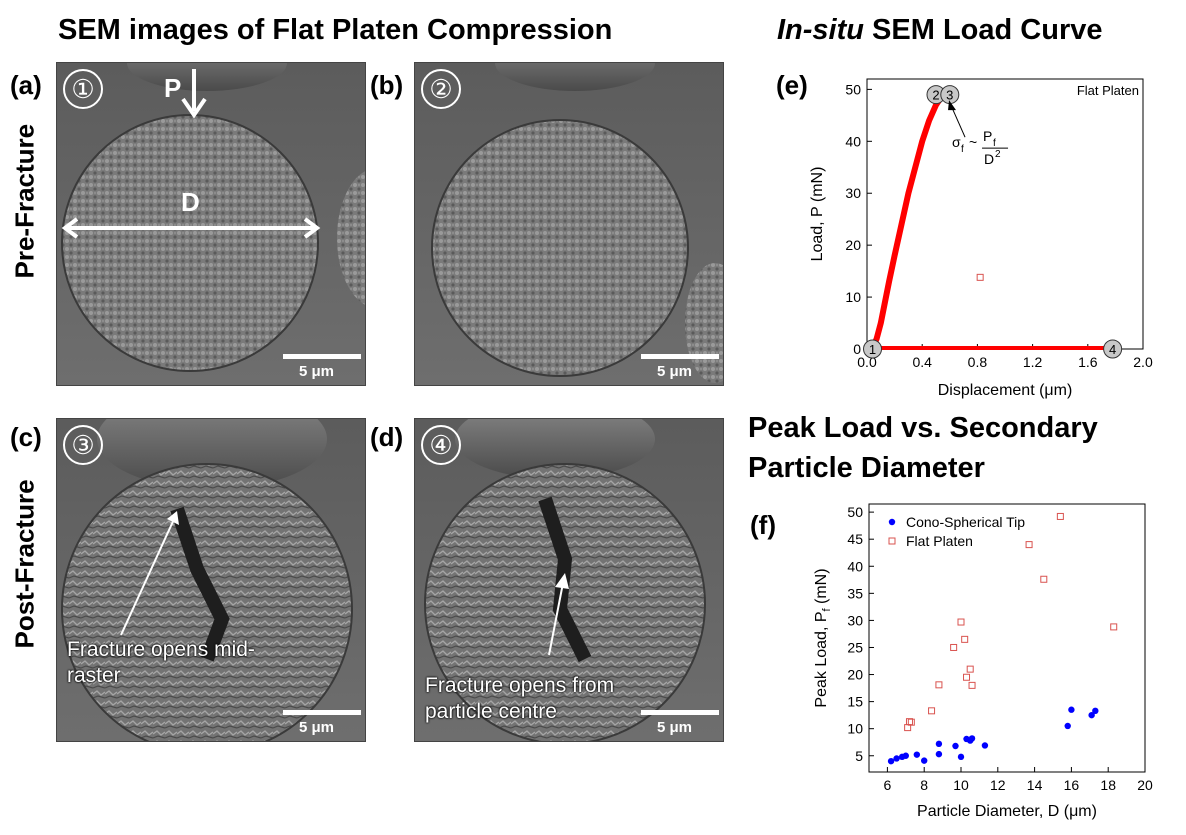 The height and width of the screenshot is (835, 1186). Describe the element at coordinates (173, 88) in the screenshot. I see `load-arrow-label: P` at that location.